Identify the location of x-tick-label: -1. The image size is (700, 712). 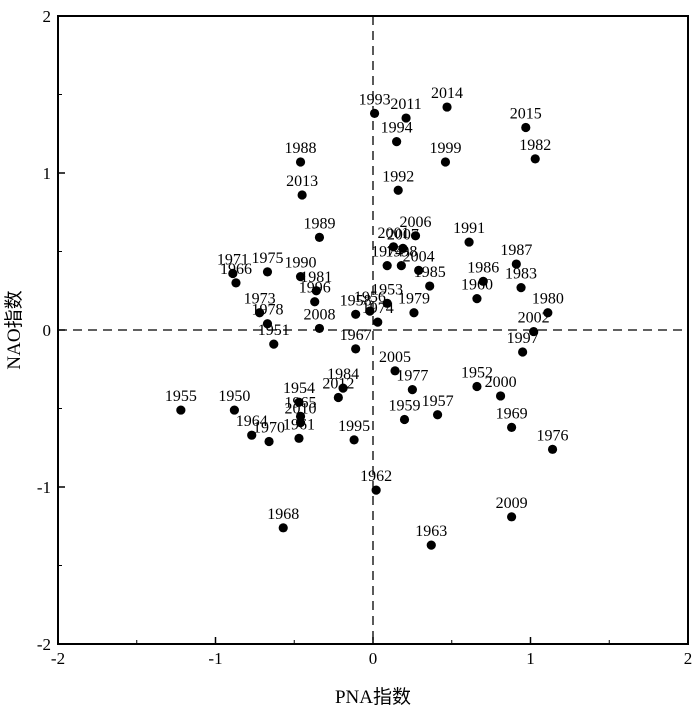
(215, 658).